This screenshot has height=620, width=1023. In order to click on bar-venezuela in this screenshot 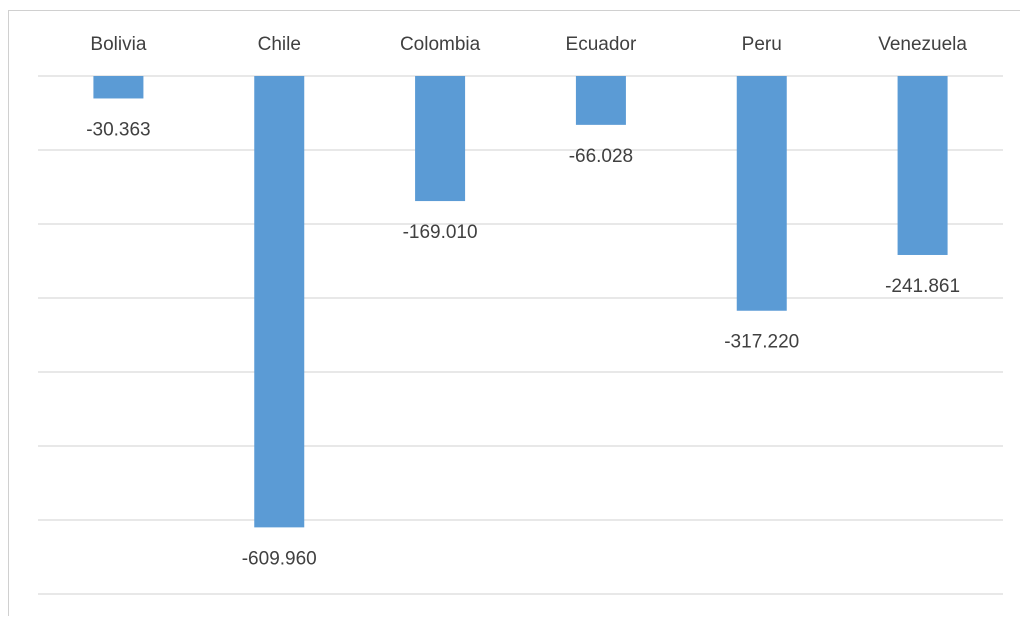, I will do `click(922, 165)`.